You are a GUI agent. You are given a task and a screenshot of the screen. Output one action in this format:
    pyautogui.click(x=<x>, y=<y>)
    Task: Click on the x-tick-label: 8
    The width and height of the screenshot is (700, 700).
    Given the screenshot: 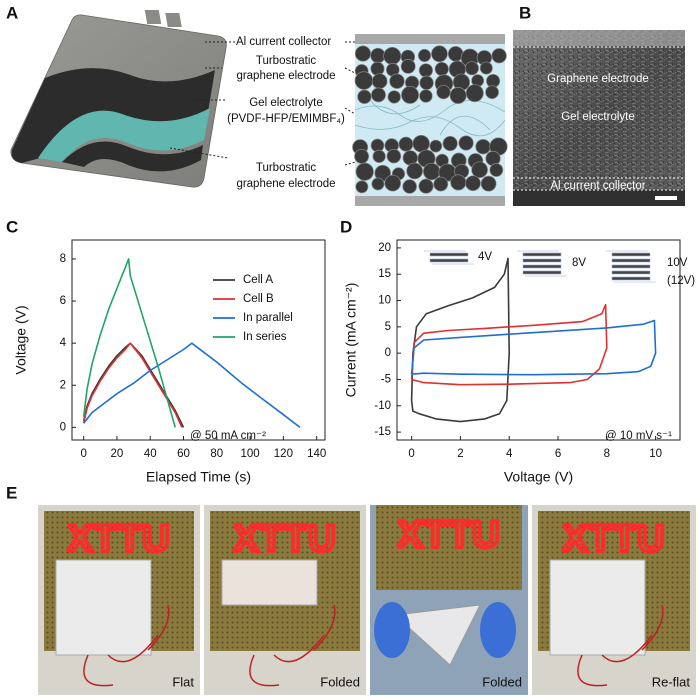 What is the action you would take?
    pyautogui.click(x=607, y=454)
    